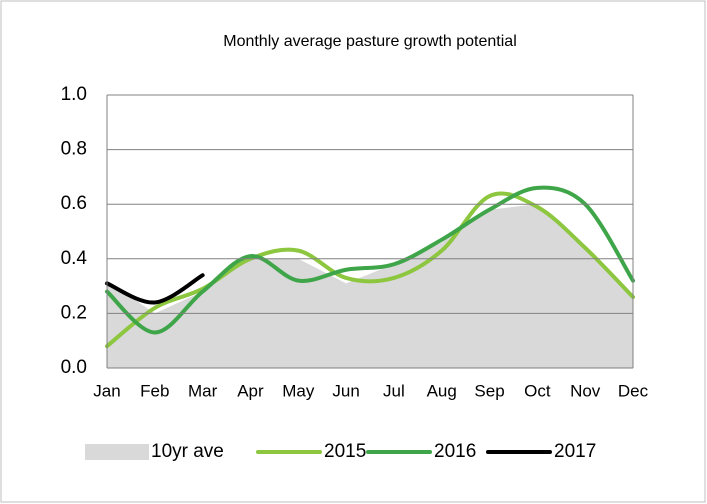 This screenshot has width=707, height=504. I want to click on y-tick-label: 0.4, so click(74, 258).